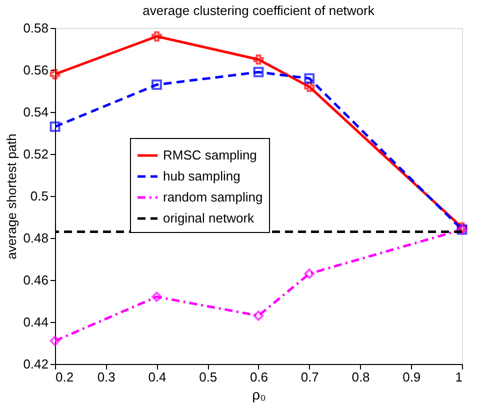 The height and width of the screenshot is (407, 483). I want to click on chart-title: average clustering coefficient of network, so click(258, 10).